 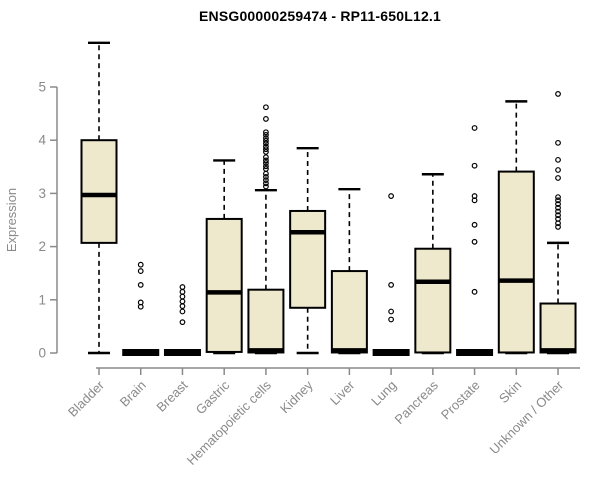 I want to click on boxplot-prostate, so click(x=475, y=240).